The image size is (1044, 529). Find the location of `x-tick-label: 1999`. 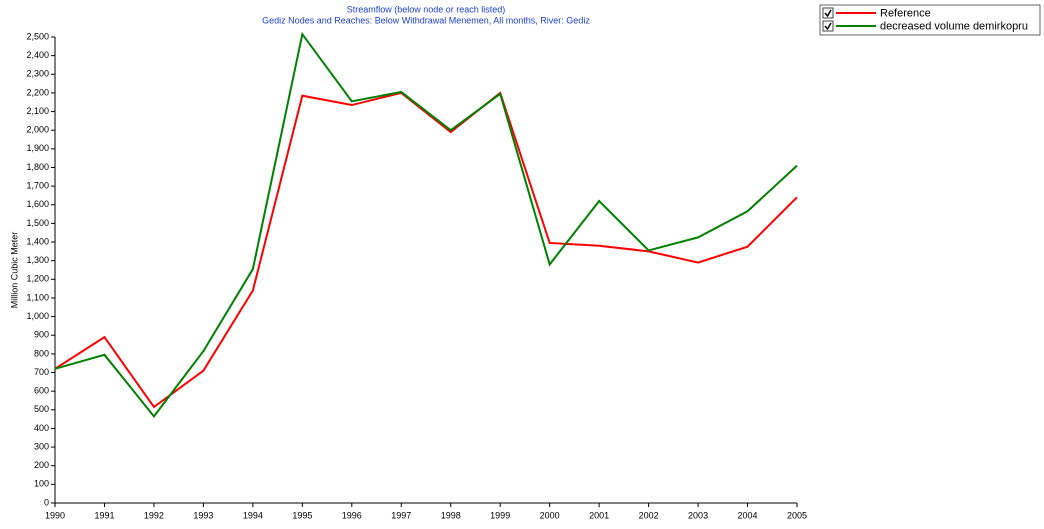

x-tick-label: 1999 is located at coordinates (500, 515).